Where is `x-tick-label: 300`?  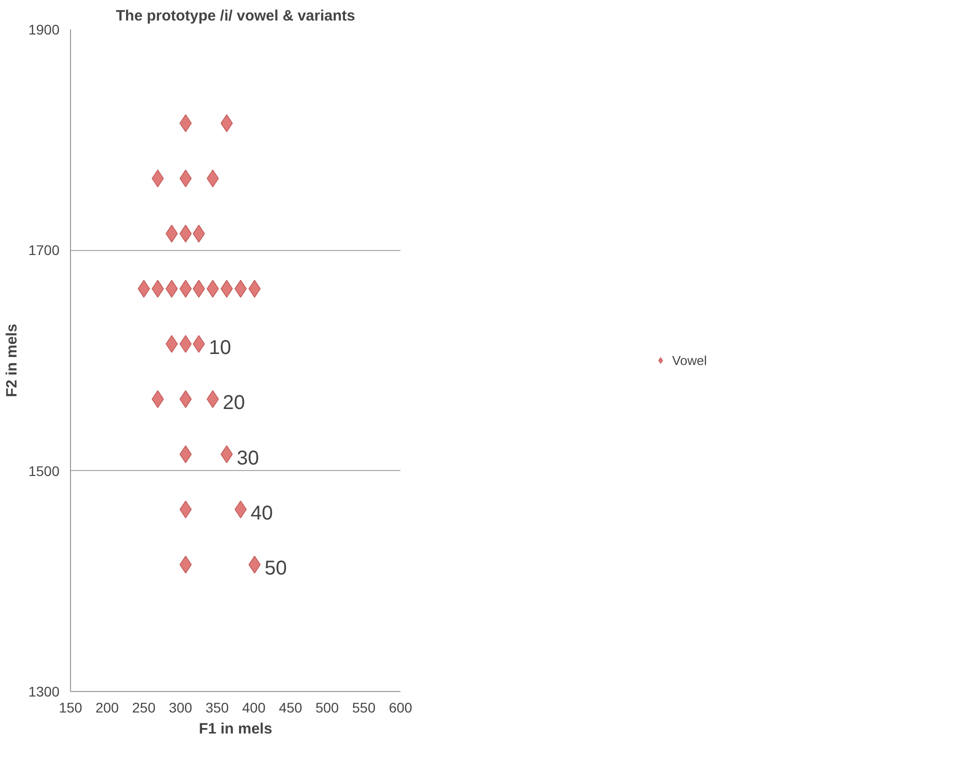 x-tick-label: 300 is located at coordinates (180, 708).